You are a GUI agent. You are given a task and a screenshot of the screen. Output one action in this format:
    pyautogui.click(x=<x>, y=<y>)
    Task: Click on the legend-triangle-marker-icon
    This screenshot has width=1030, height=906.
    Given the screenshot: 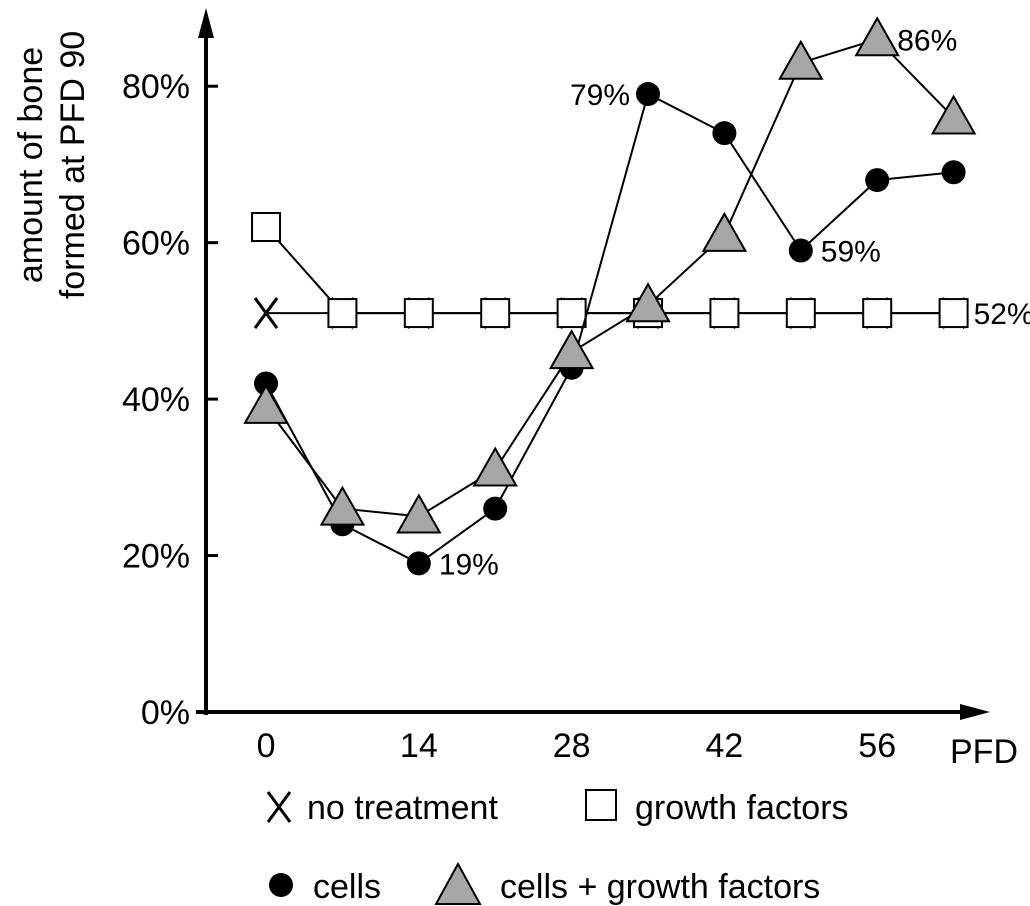 What is the action you would take?
    pyautogui.click(x=458, y=883)
    